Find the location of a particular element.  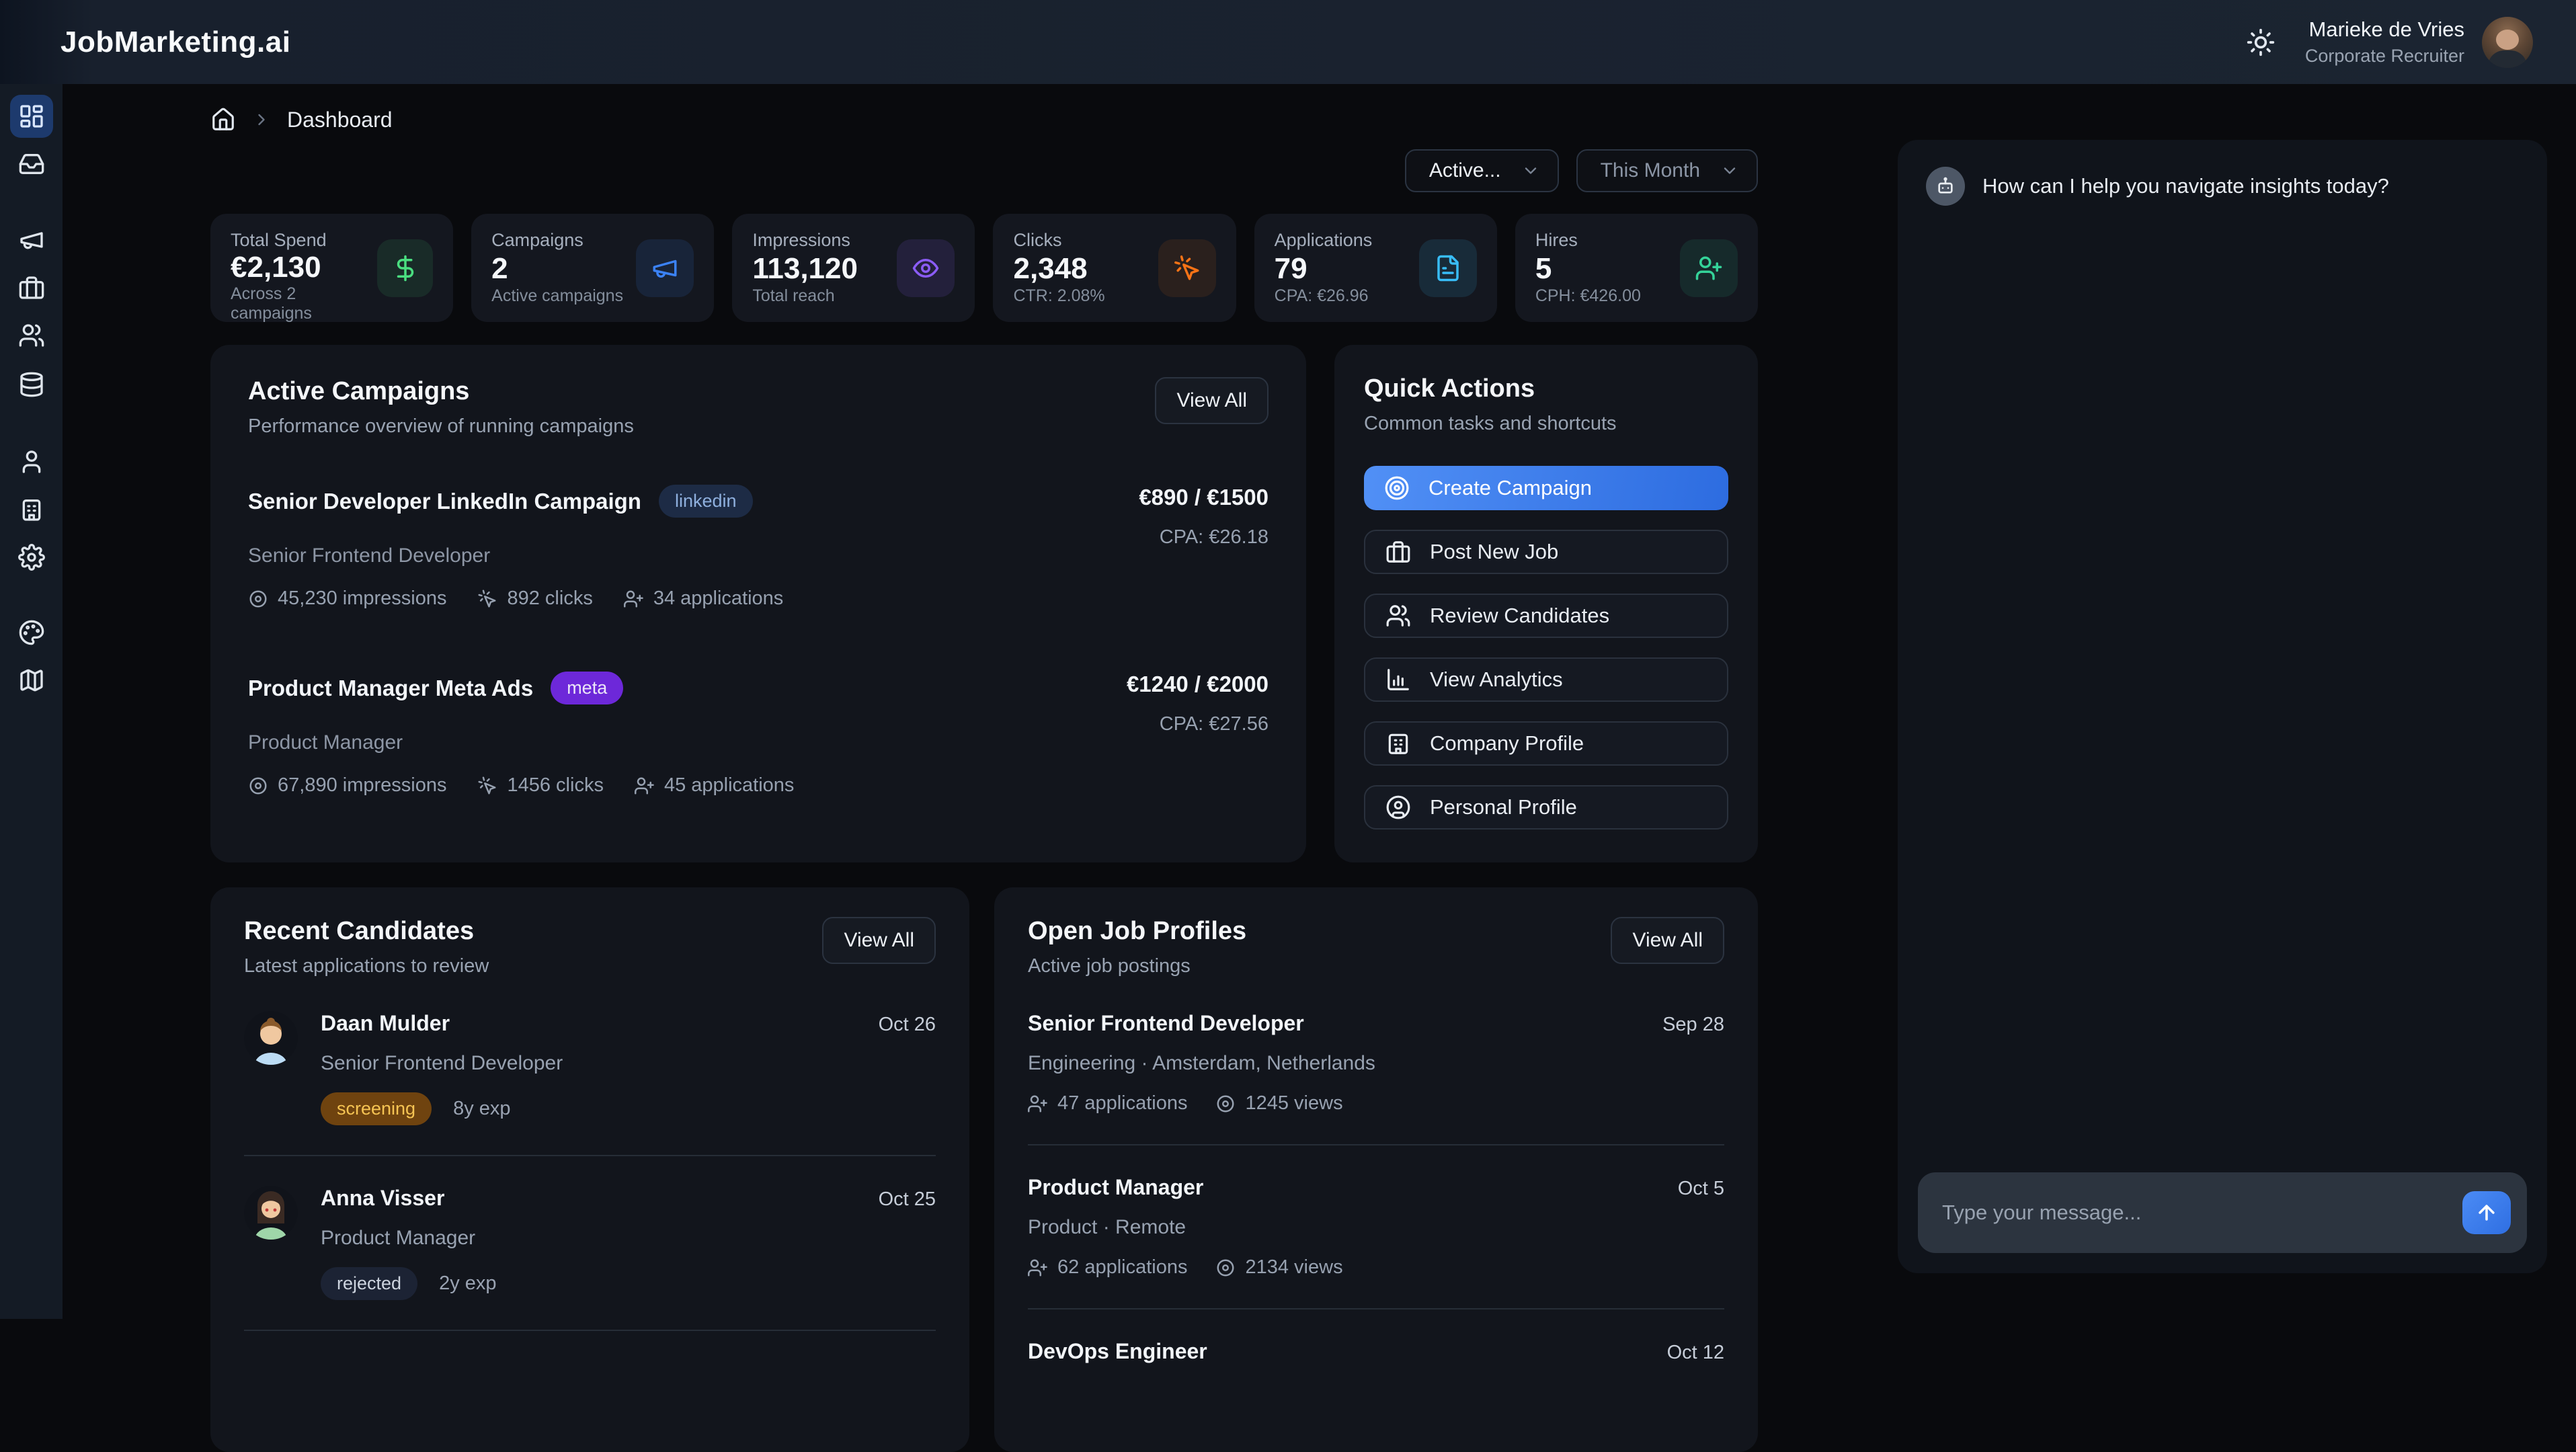

sidebar-item-candidates is located at coordinates (31, 335).